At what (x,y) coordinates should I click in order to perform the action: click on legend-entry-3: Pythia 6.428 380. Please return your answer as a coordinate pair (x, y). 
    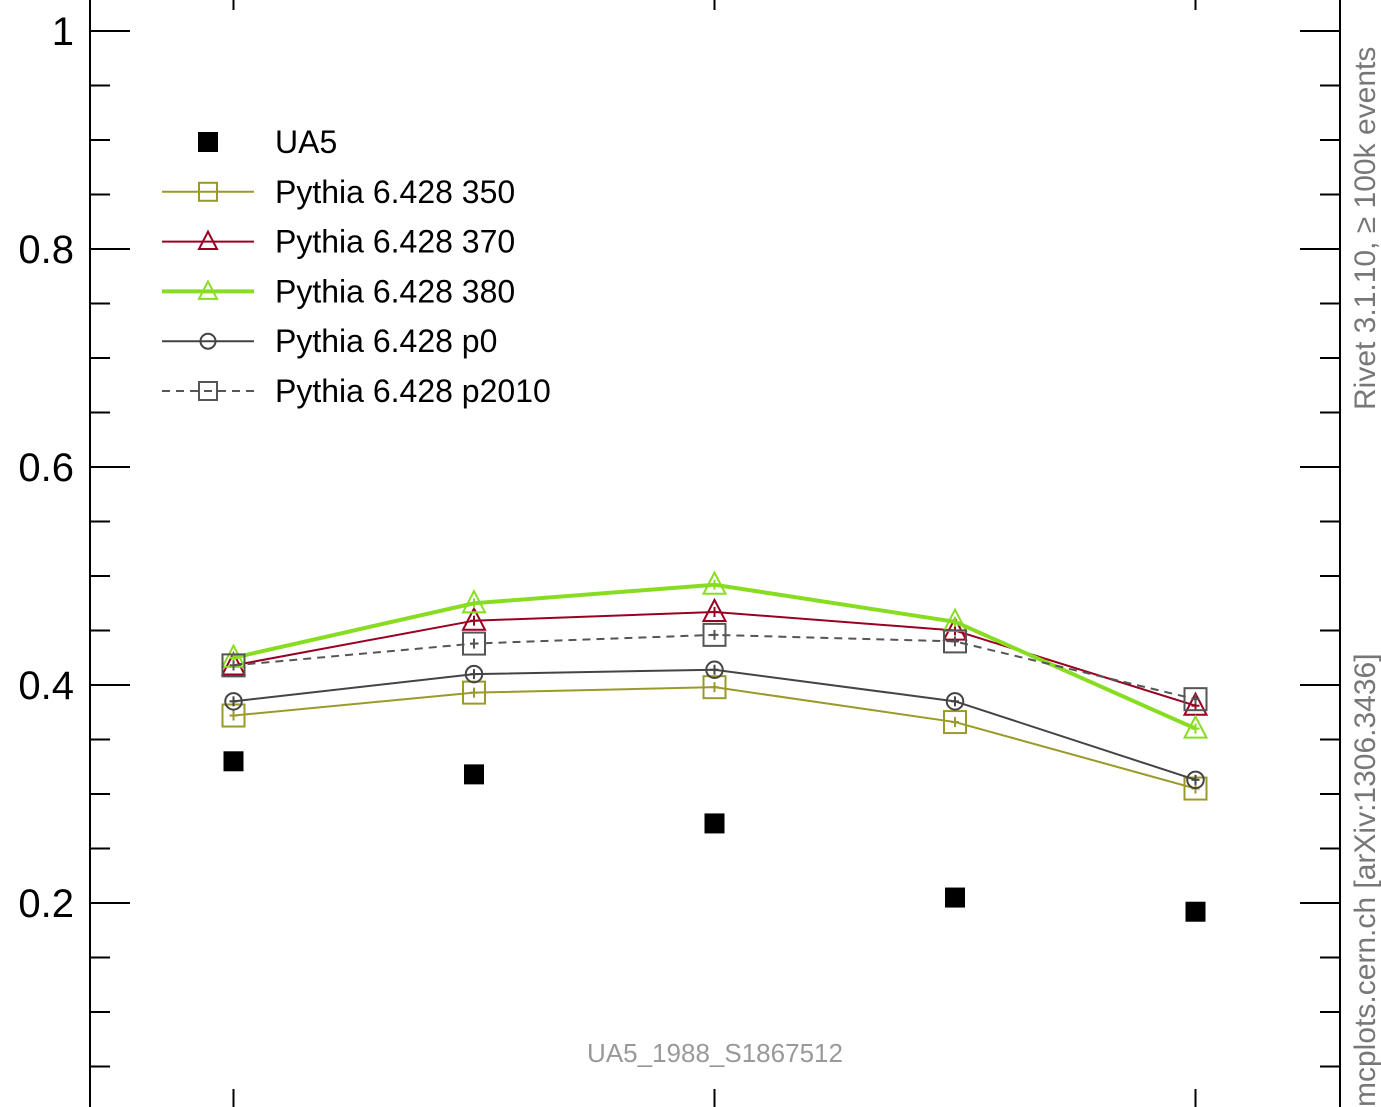
    Looking at the image, I should click on (338, 291).